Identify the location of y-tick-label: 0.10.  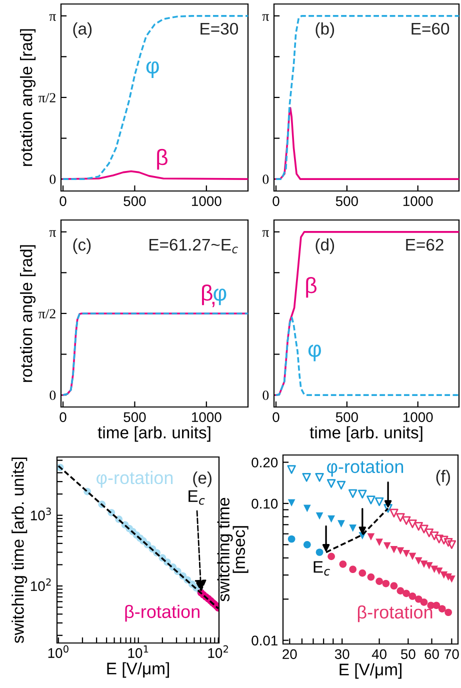
(265, 503).